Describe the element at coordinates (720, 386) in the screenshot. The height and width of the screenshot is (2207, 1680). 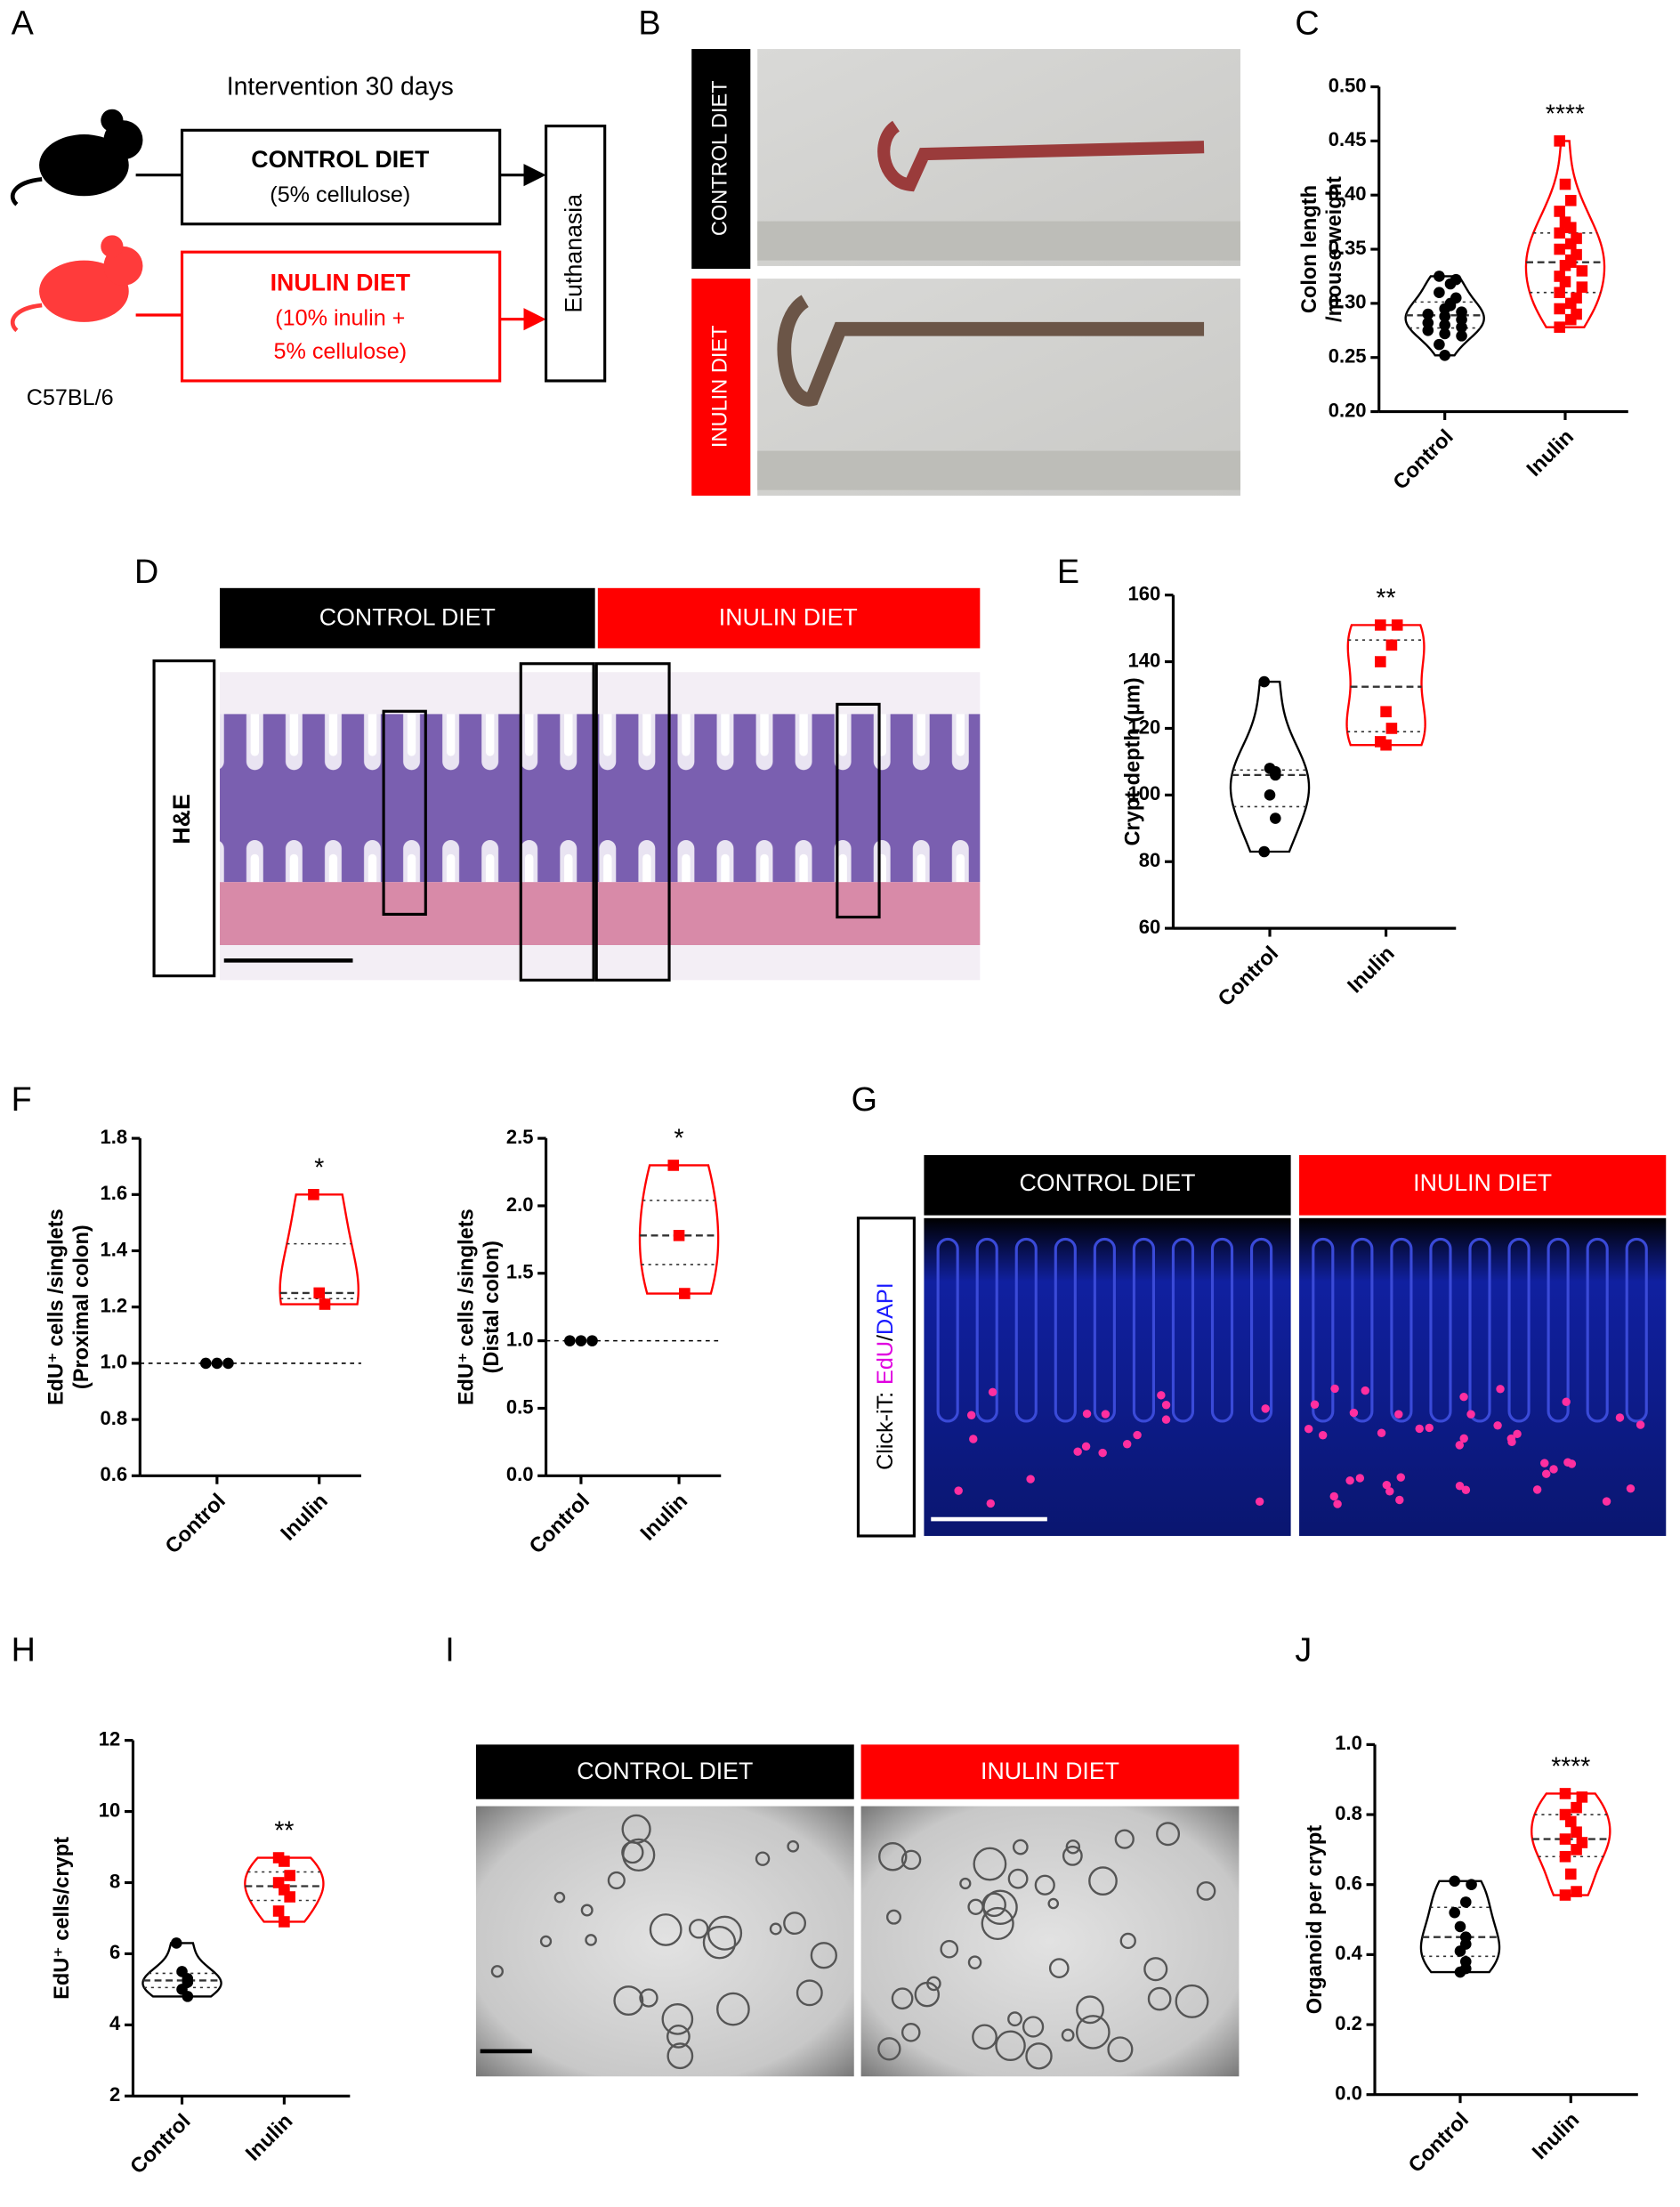
I see `photo-label: INULIN DIET` at that location.